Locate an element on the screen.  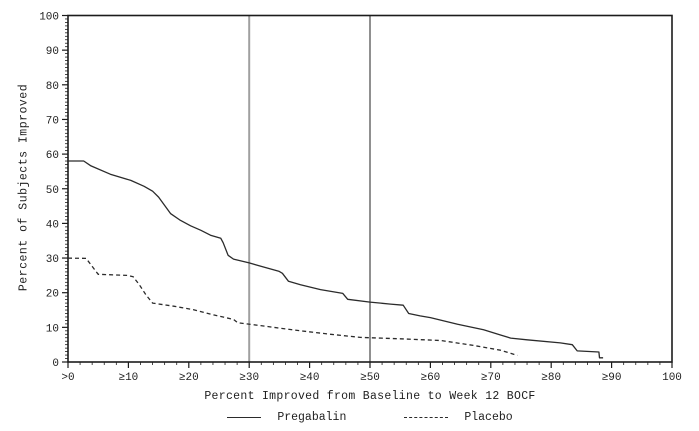
y-tick-label: 60 is located at coordinates (52, 156).